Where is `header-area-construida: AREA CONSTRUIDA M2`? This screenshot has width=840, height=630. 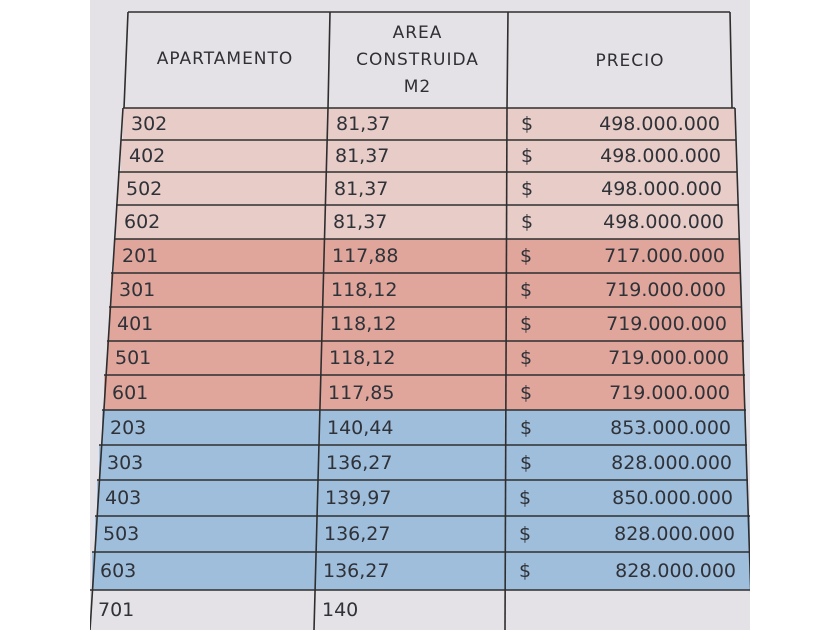
header-area-construida: AREA CONSTRUIDA M2 is located at coordinates (417, 60).